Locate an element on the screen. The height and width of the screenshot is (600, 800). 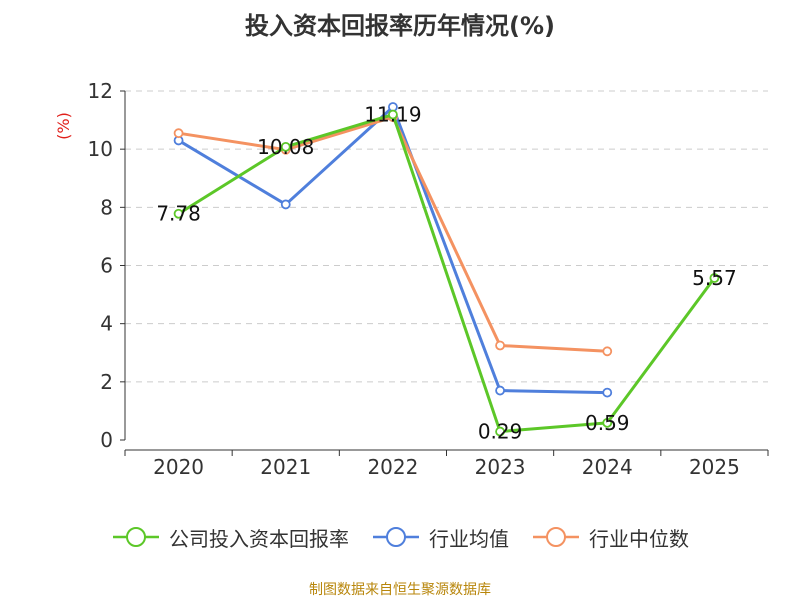
legend-item: 公司投入资本回报率 is located at coordinates (230, 537).